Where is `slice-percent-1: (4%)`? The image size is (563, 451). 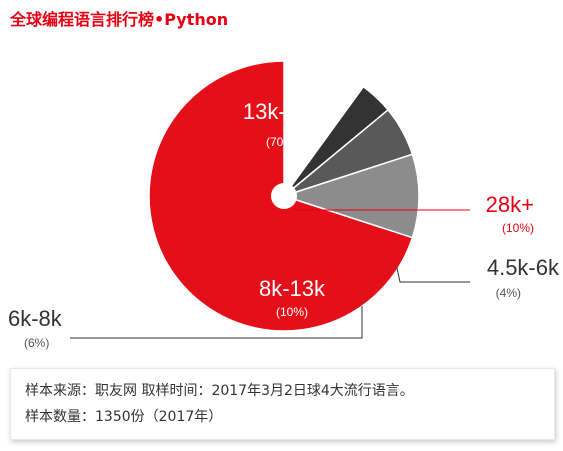 slice-percent-1: (4%) is located at coordinates (508, 293).